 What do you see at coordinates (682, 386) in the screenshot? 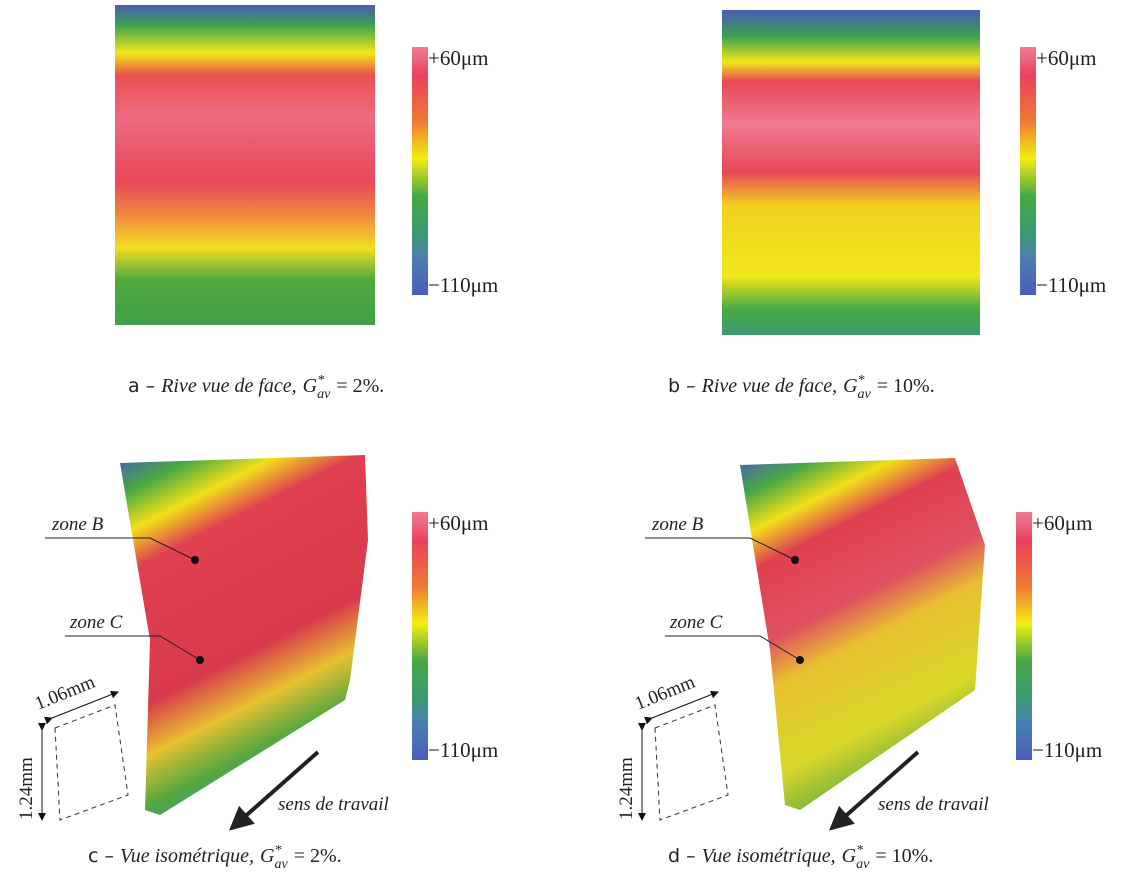
I see `panel-letter: b –` at bounding box center [682, 386].